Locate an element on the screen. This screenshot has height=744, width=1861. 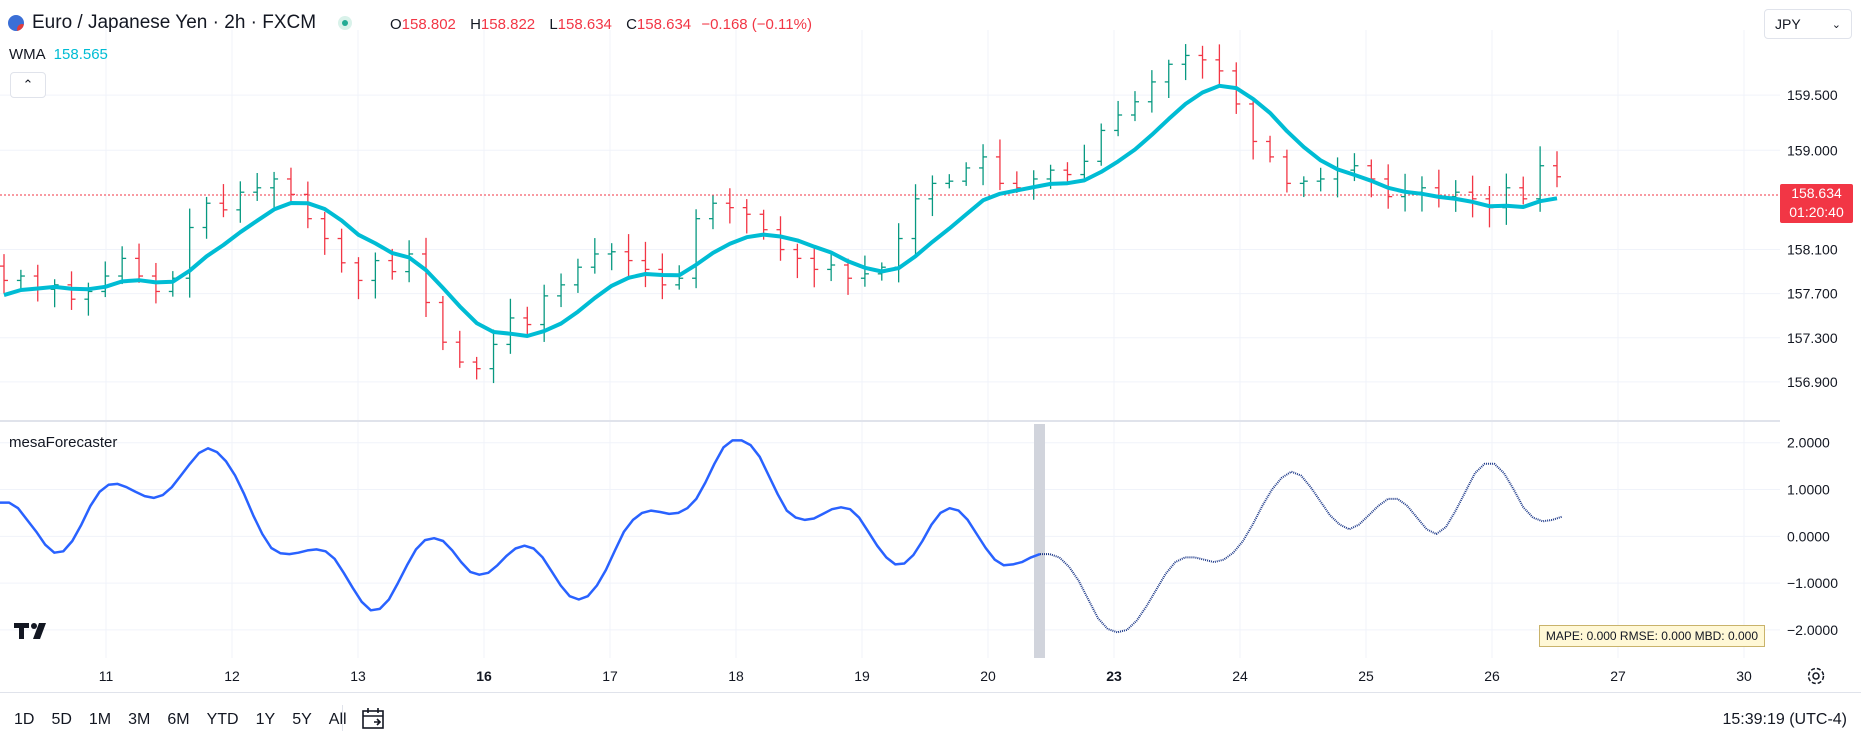
time-tick-label: 30 is located at coordinates (1744, 676).